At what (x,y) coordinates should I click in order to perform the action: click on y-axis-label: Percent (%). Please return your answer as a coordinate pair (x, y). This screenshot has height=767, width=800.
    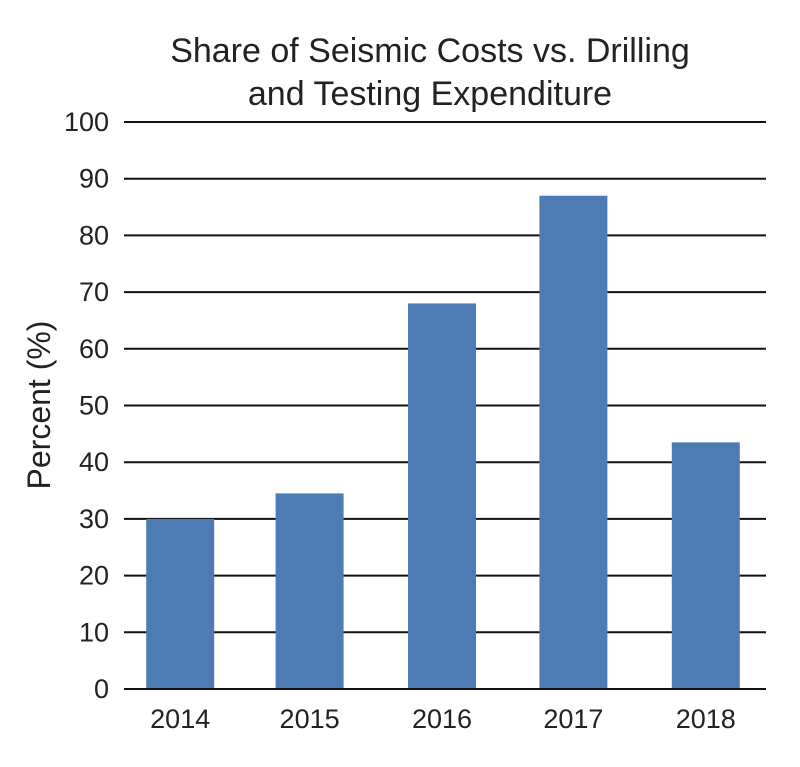
    Looking at the image, I should click on (39, 405).